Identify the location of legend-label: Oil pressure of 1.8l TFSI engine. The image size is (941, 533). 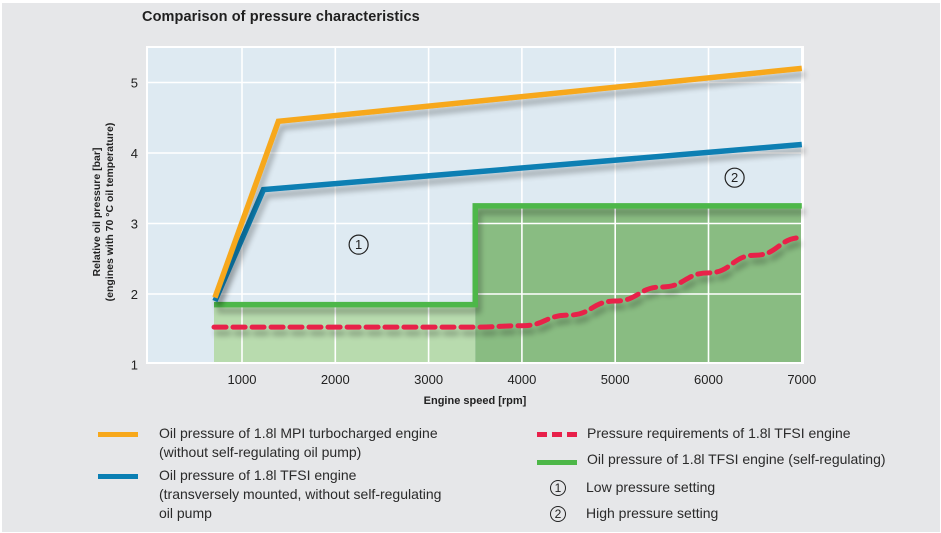
(258, 475).